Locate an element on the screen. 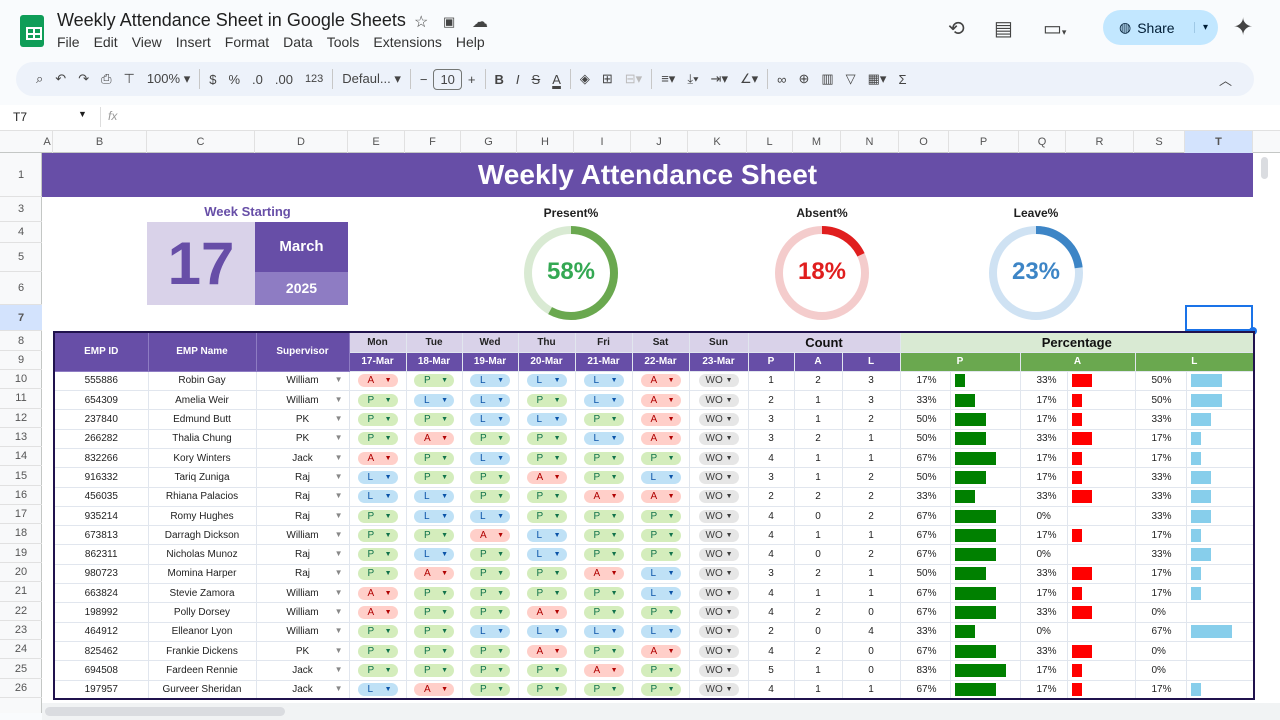  gemini-icon: ✦ is located at coordinates (1243, 27).